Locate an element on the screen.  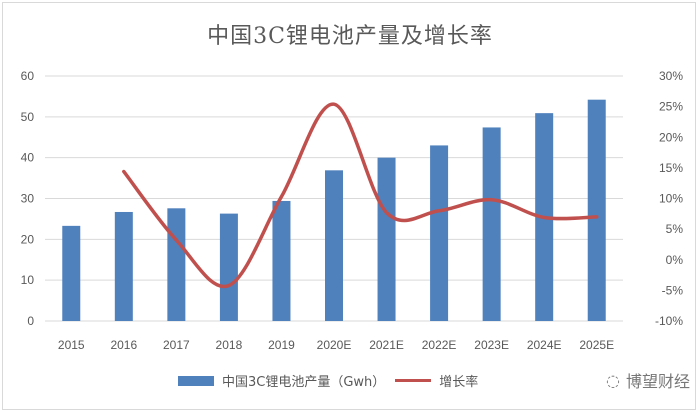
x-tick-label: 2016 is located at coordinates (123, 345).